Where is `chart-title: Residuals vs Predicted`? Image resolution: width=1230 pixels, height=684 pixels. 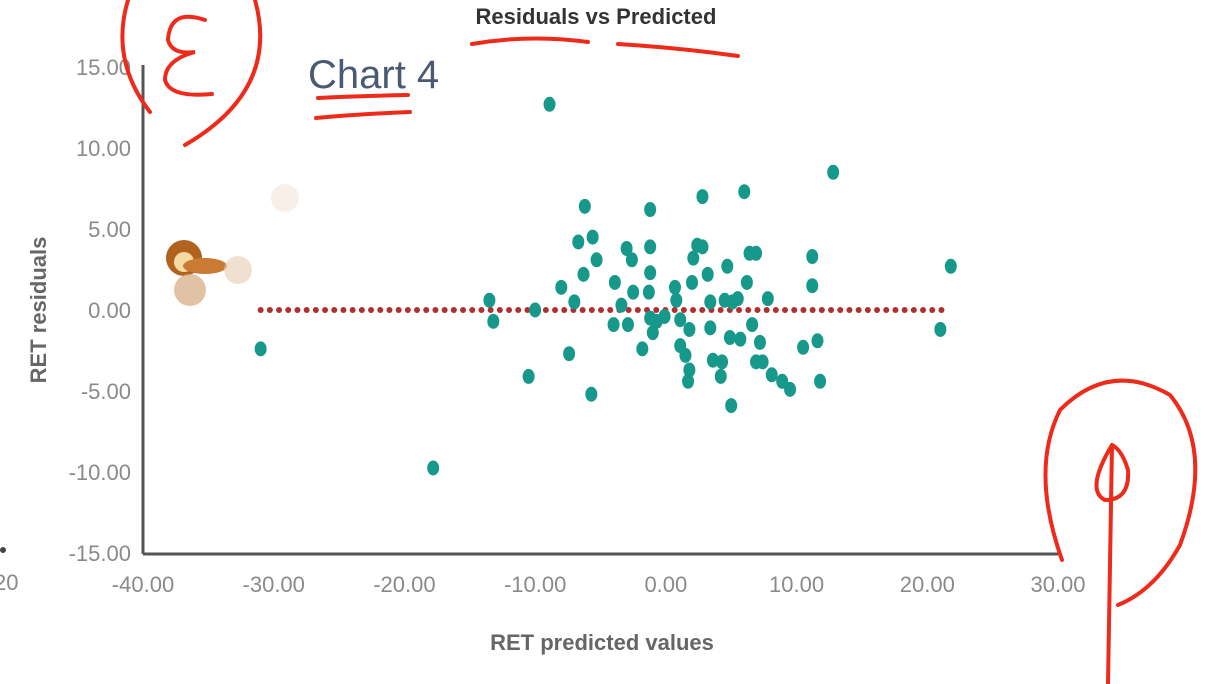 chart-title: Residuals vs Predicted is located at coordinates (596, 16).